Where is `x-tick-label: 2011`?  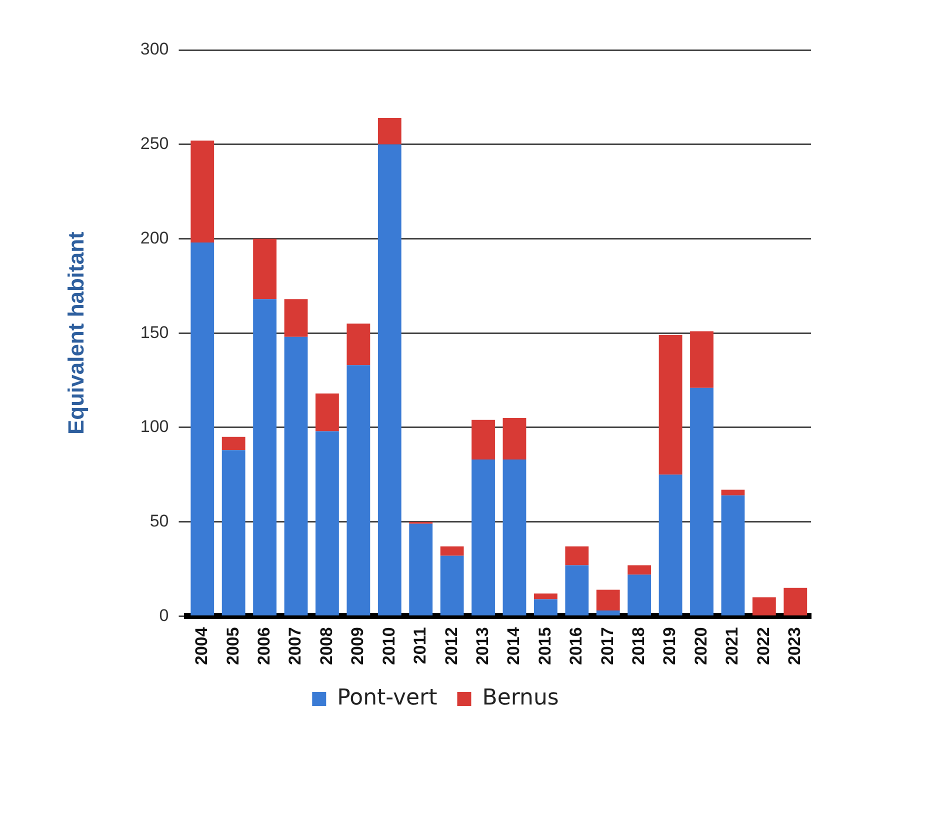
x-tick-label: 2011 is located at coordinates (420, 645).